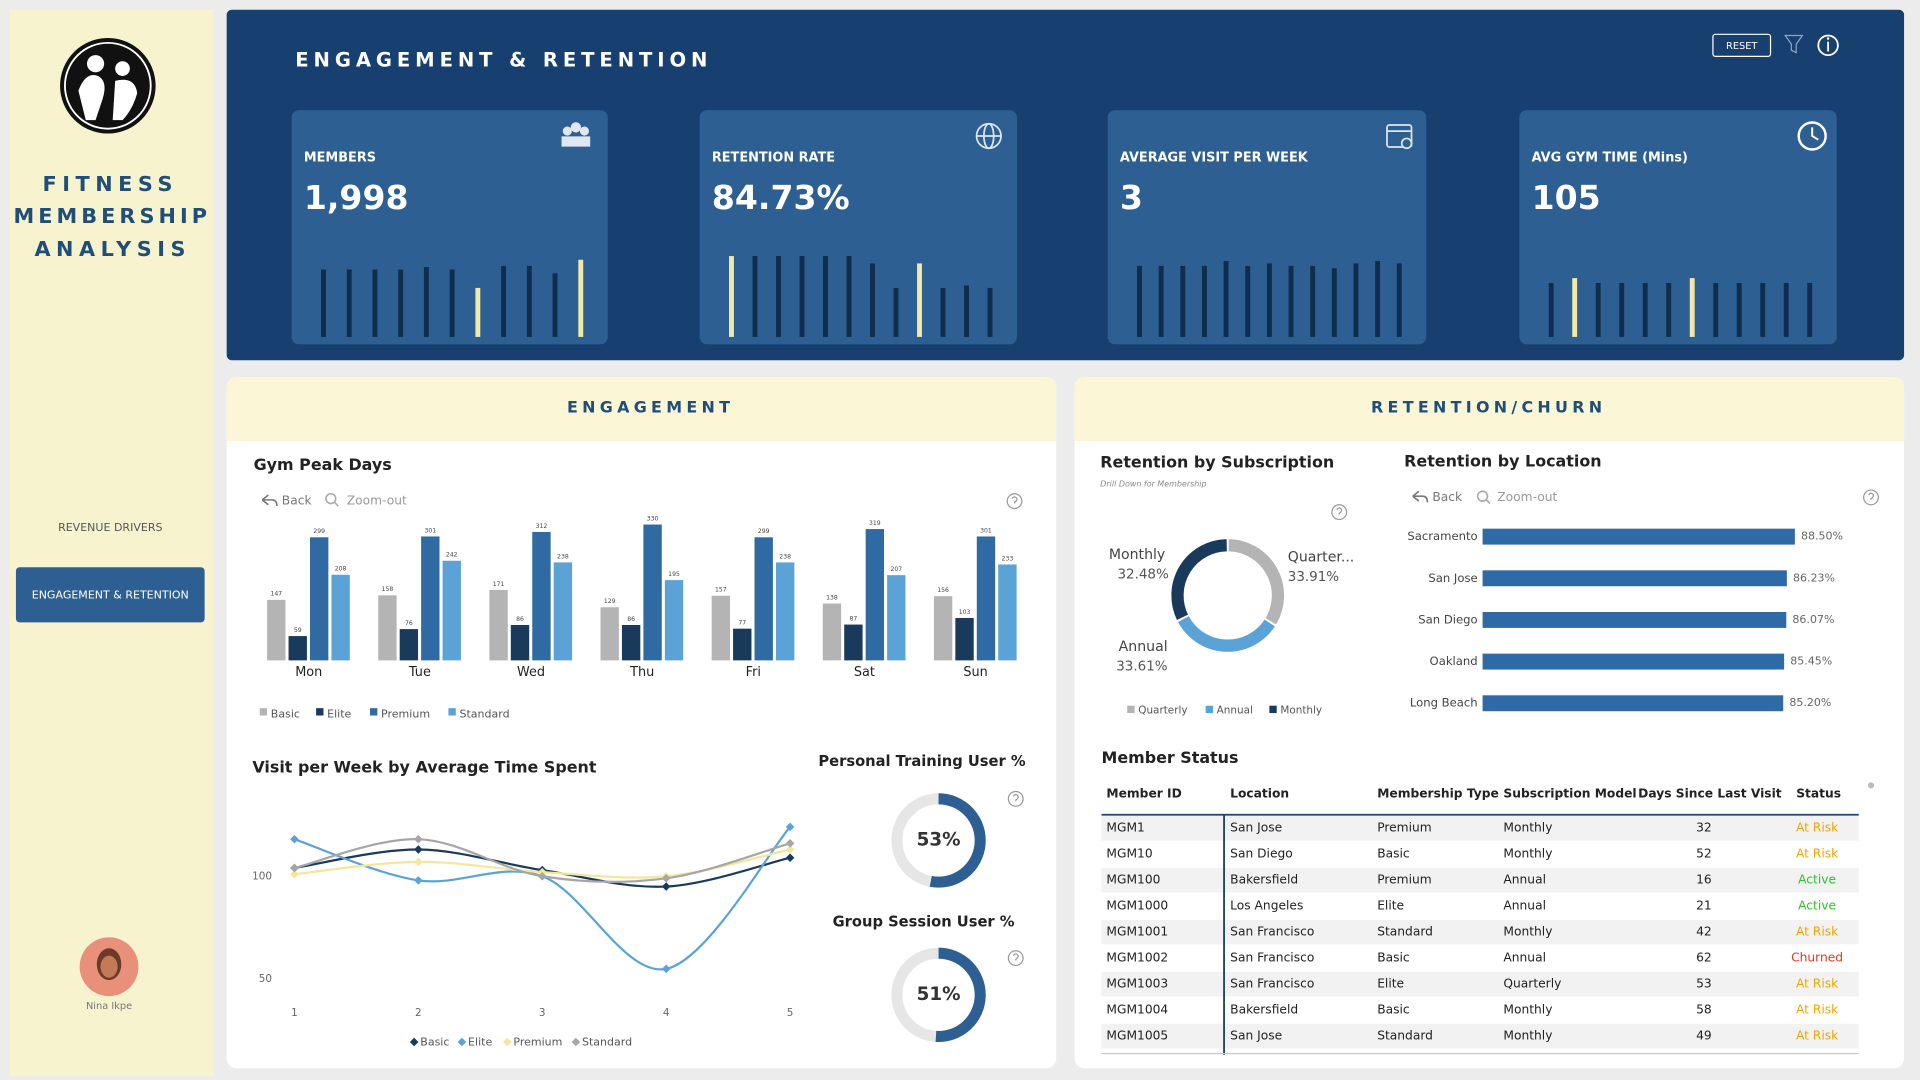 Image resolution: width=1920 pixels, height=1080 pixels. What do you see at coordinates (1143, 793) in the screenshot?
I see `column-header: Member ID` at bounding box center [1143, 793].